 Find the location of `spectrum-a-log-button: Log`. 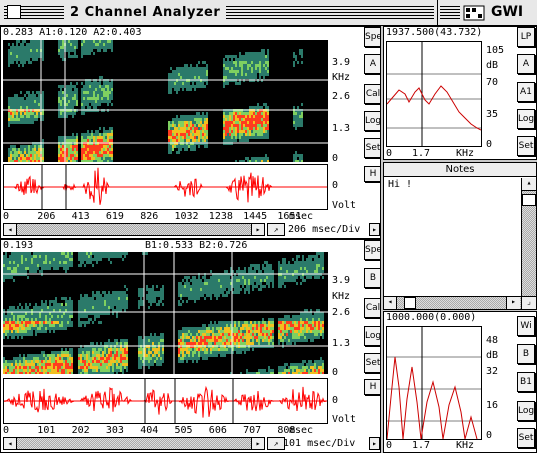

spectrum-a-log-button: Log is located at coordinates (526, 119).